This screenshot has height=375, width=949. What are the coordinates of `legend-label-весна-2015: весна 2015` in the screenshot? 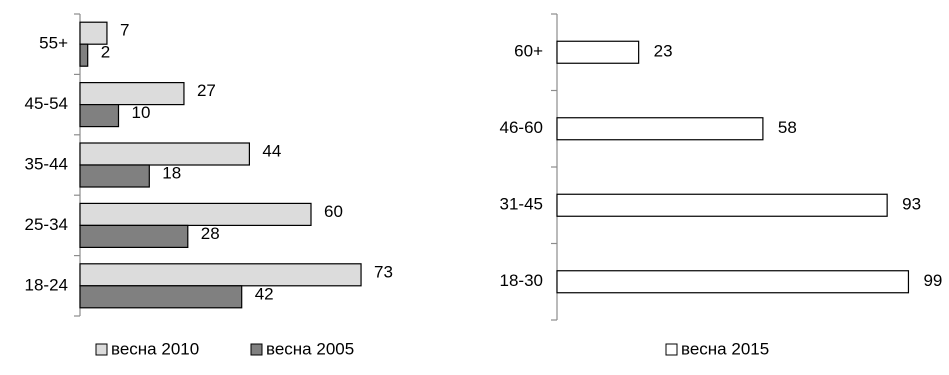 It's located at (725, 348).